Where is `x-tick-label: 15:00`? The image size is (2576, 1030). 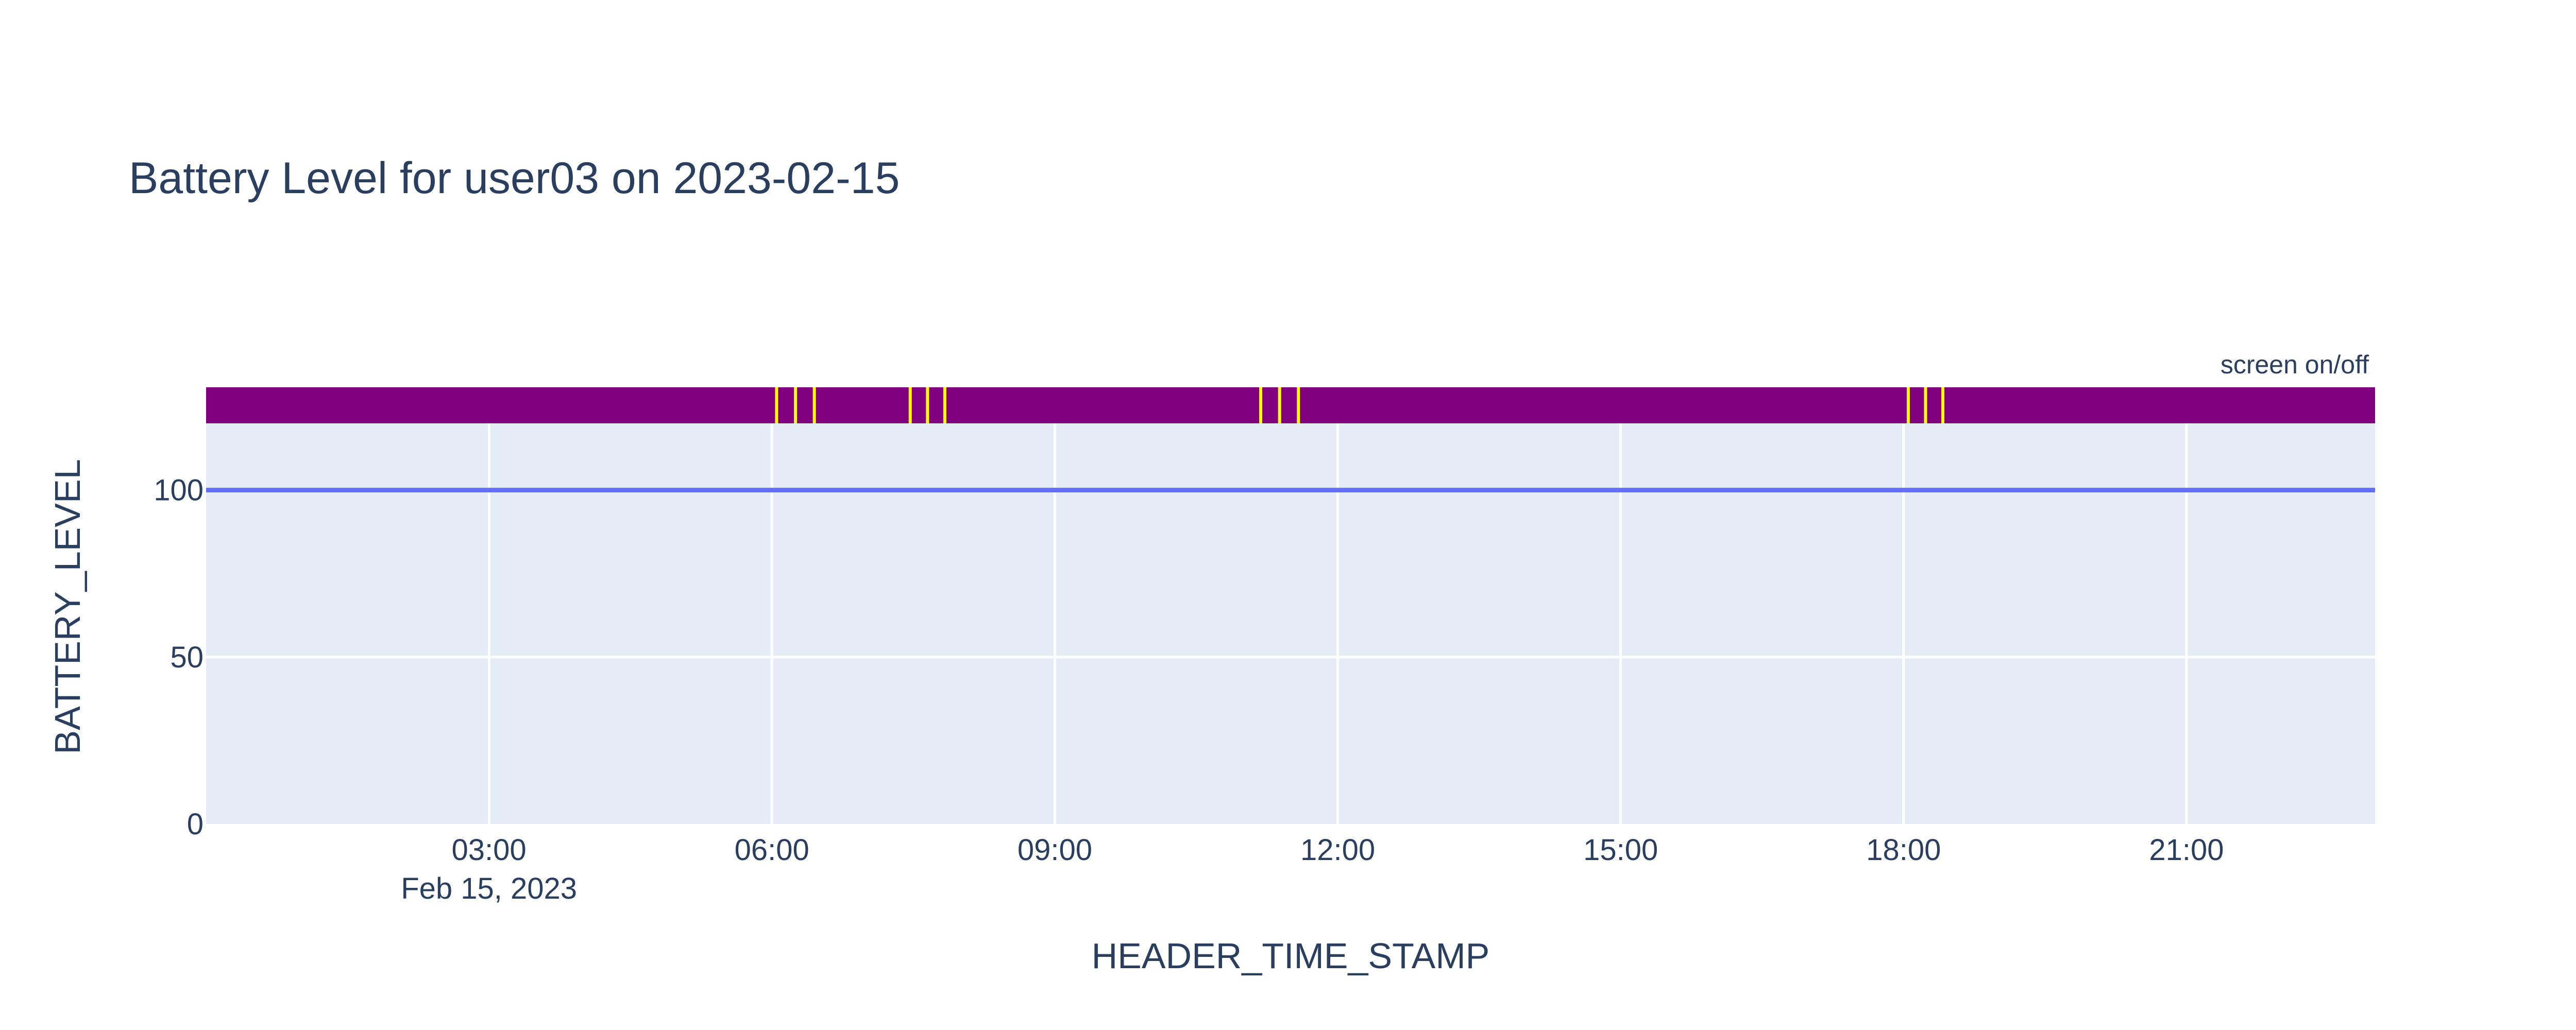
x-tick-label: 15:00 is located at coordinates (1621, 850).